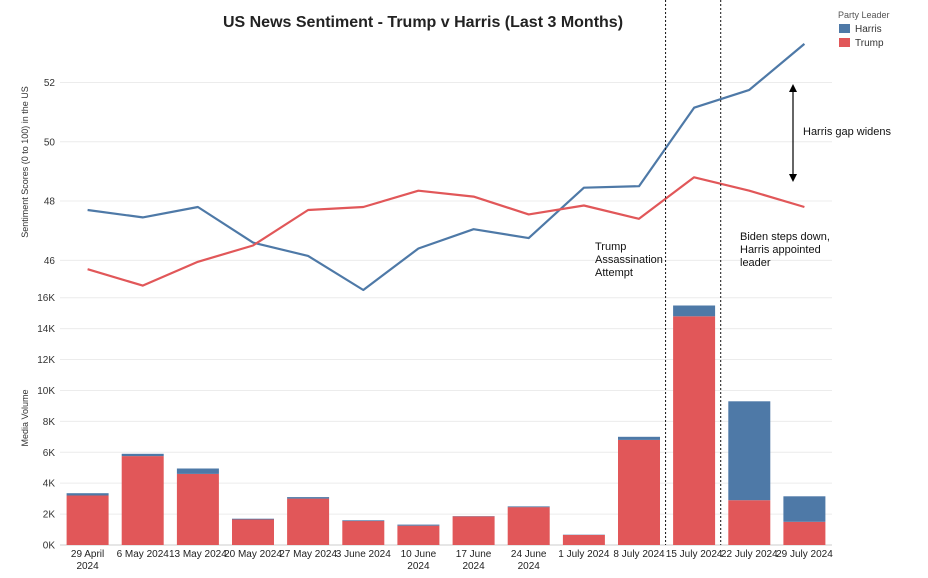 This screenshot has height=578, width=928. I want to click on x-tick-label: 24 June, so click(529, 554).